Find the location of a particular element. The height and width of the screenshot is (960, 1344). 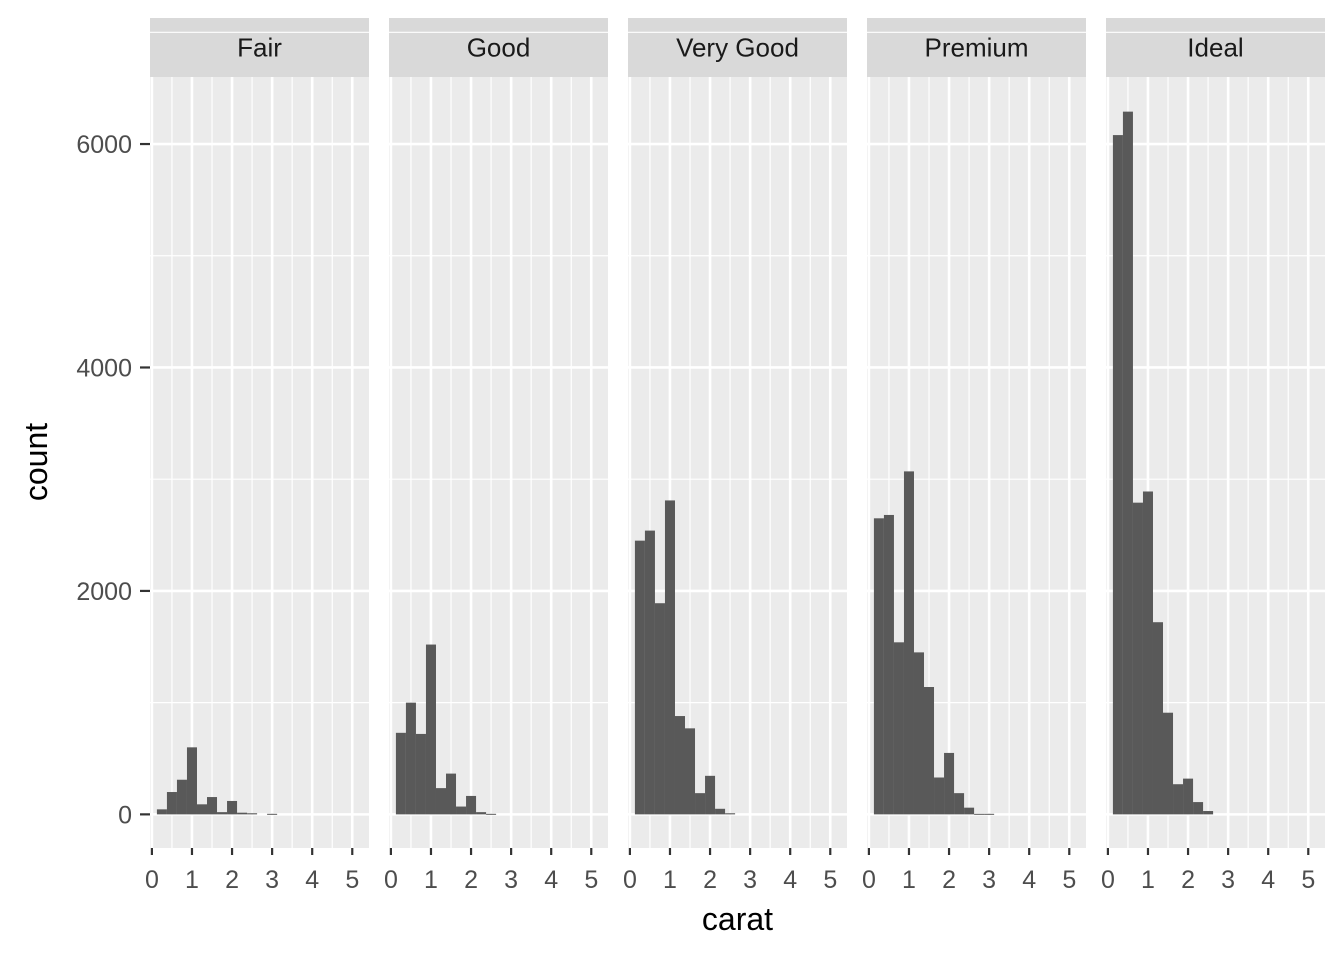

x-axis-title: carat is located at coordinates (737, 919).